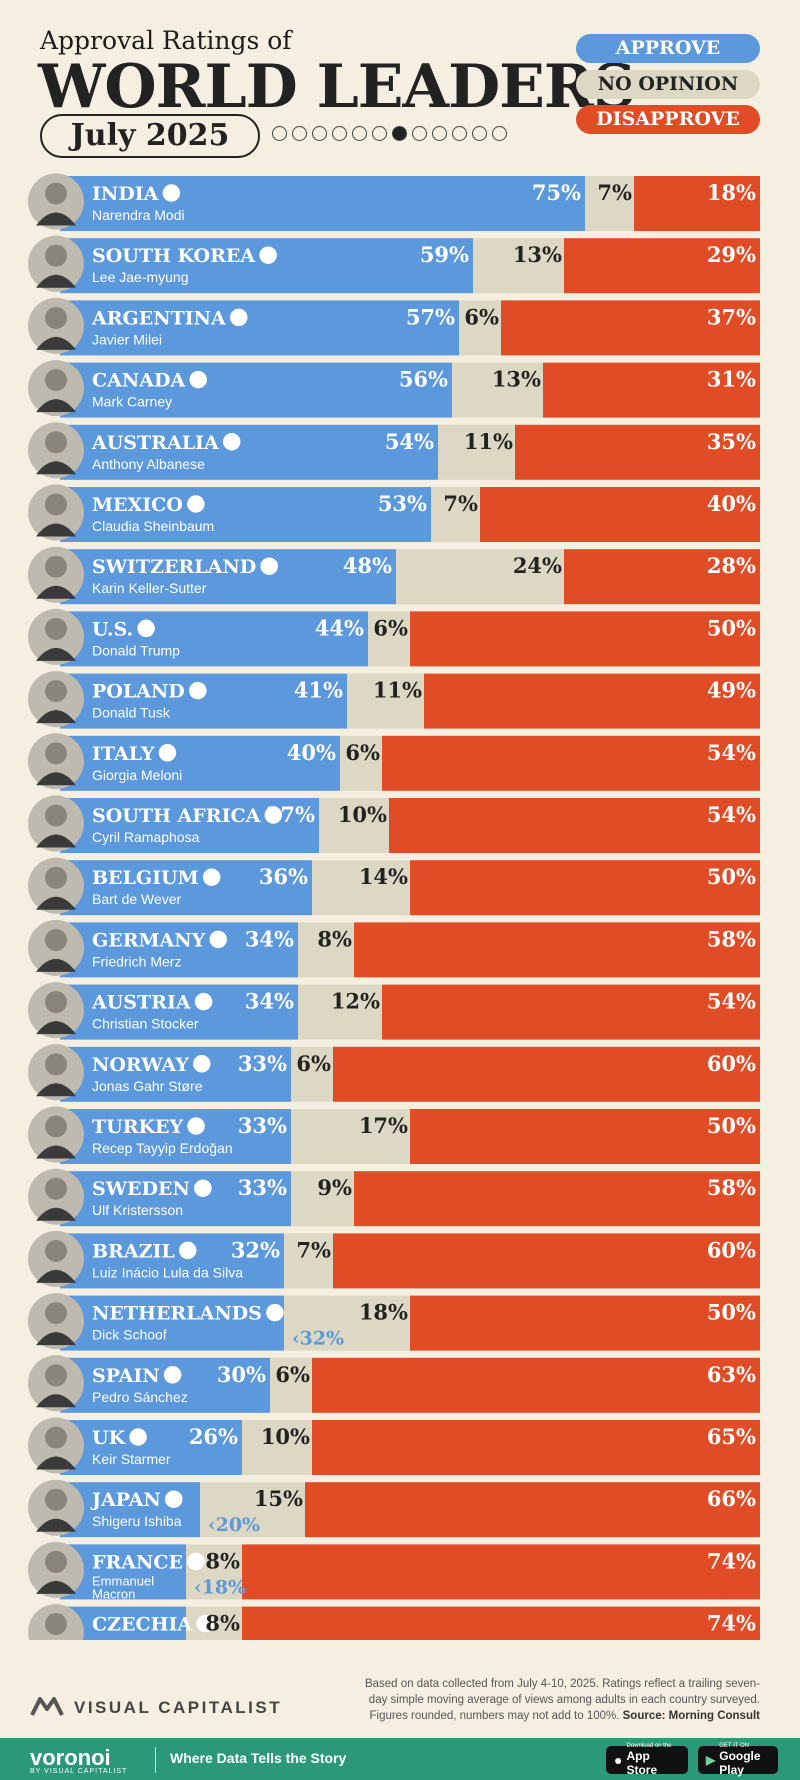 The image size is (800, 1780). Describe the element at coordinates (731, 627) in the screenshot. I see `disapprove-value: 50%` at that location.